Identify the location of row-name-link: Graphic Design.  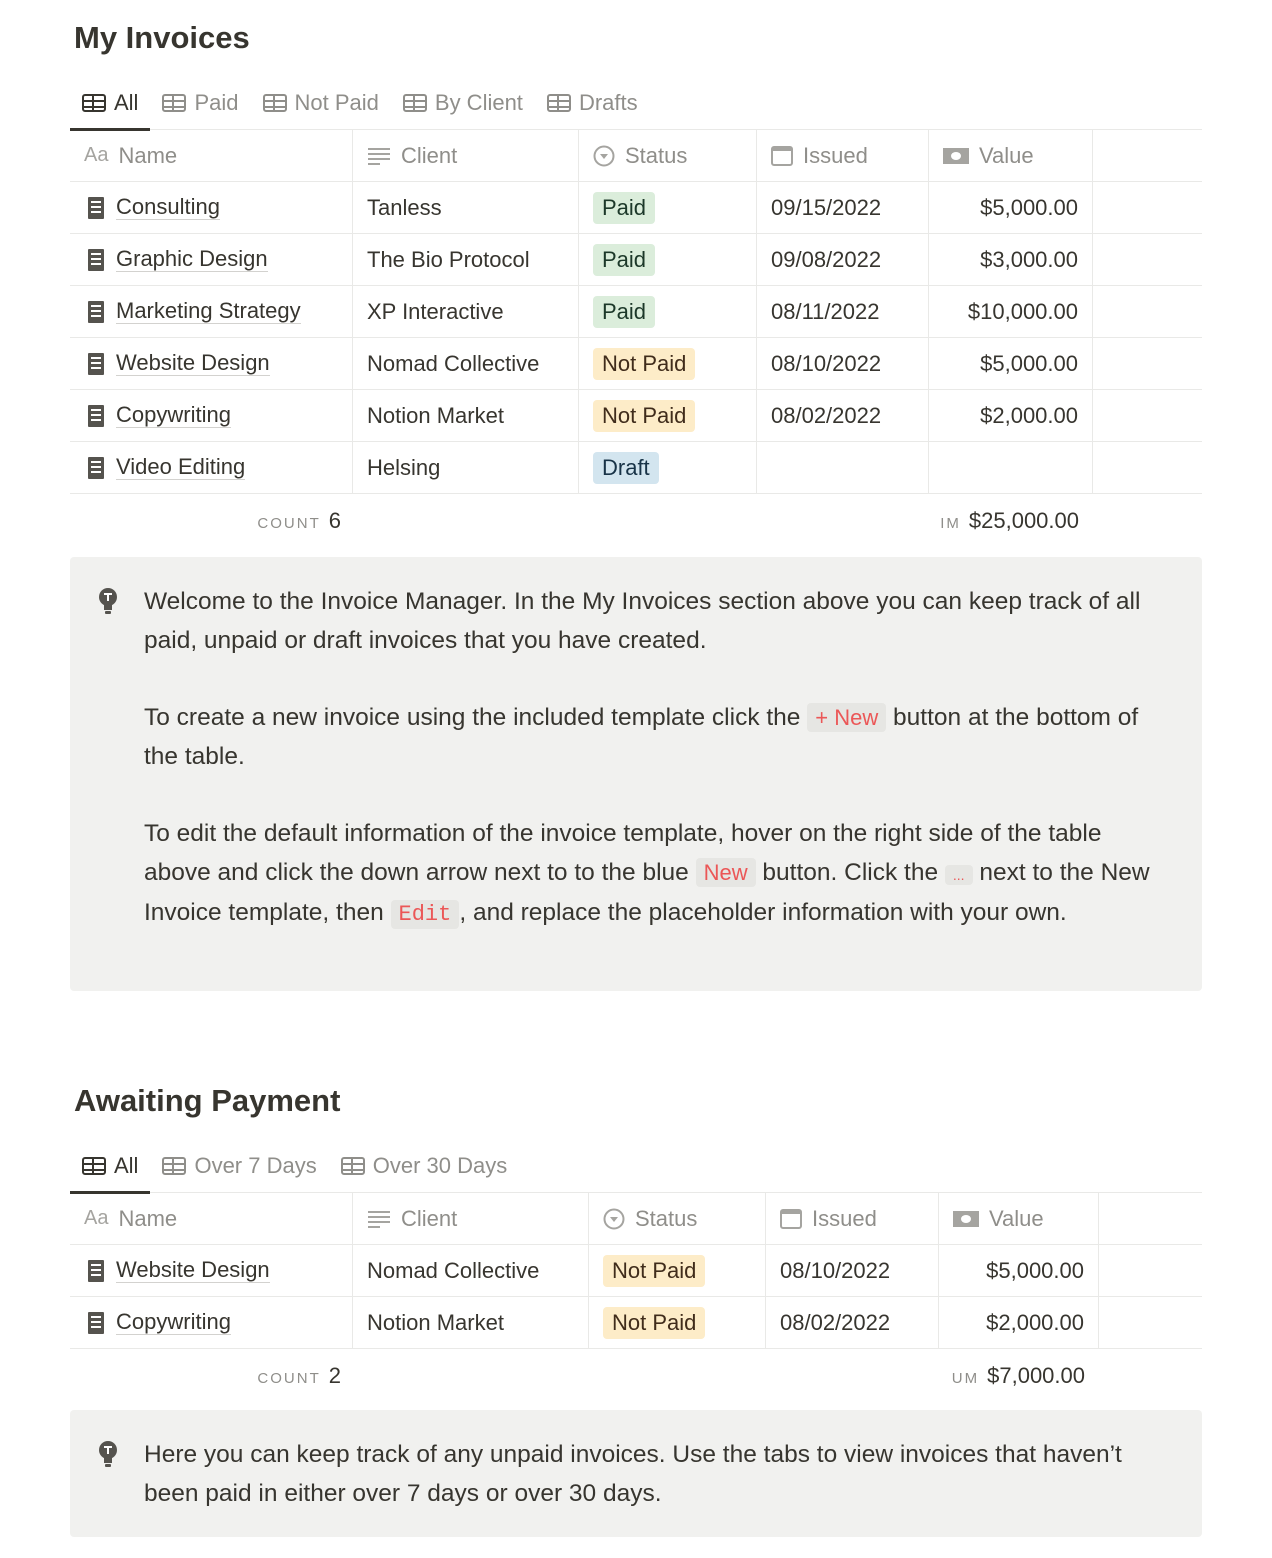
(192, 259).